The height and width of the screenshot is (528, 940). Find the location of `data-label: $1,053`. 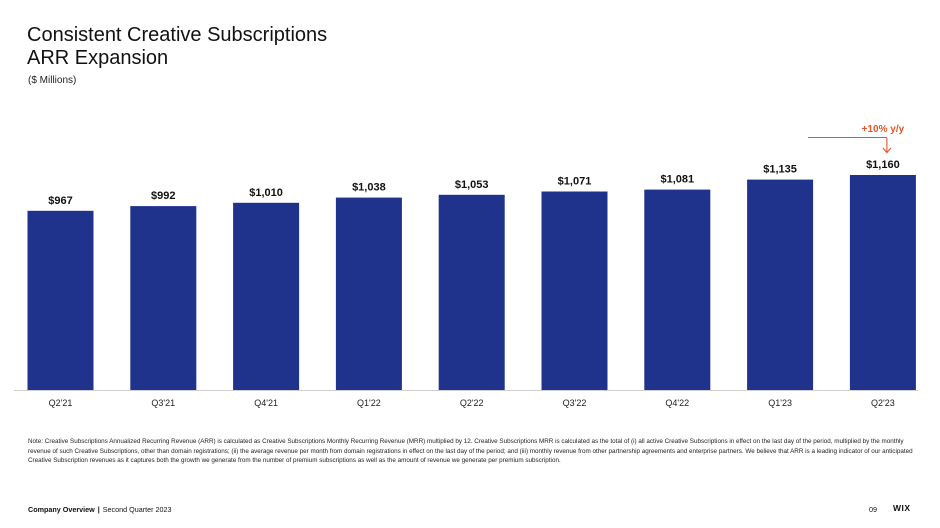

data-label: $1,053 is located at coordinates (472, 185).